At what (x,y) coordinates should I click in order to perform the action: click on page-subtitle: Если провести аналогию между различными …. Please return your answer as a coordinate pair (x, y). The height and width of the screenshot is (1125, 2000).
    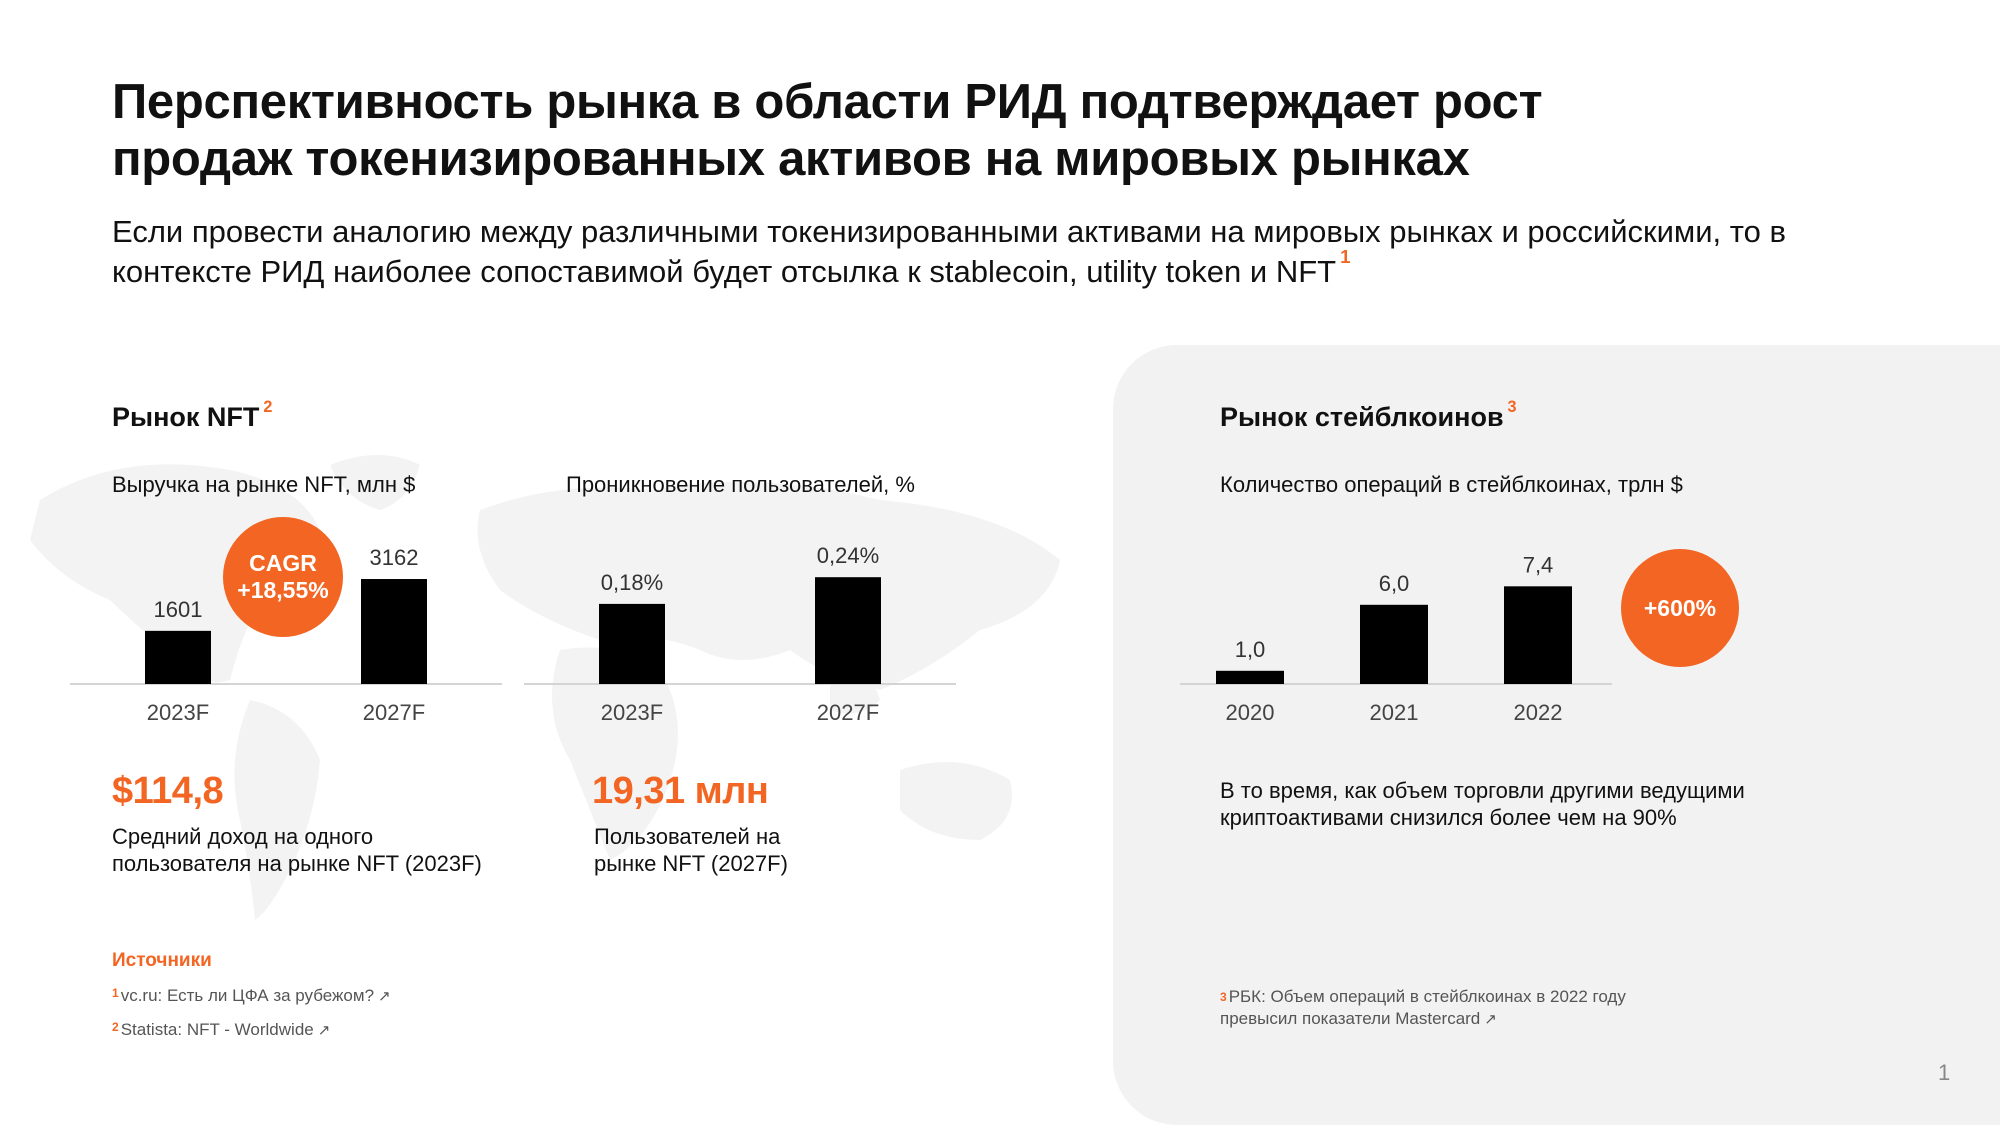
    Looking at the image, I should click on (1022, 252).